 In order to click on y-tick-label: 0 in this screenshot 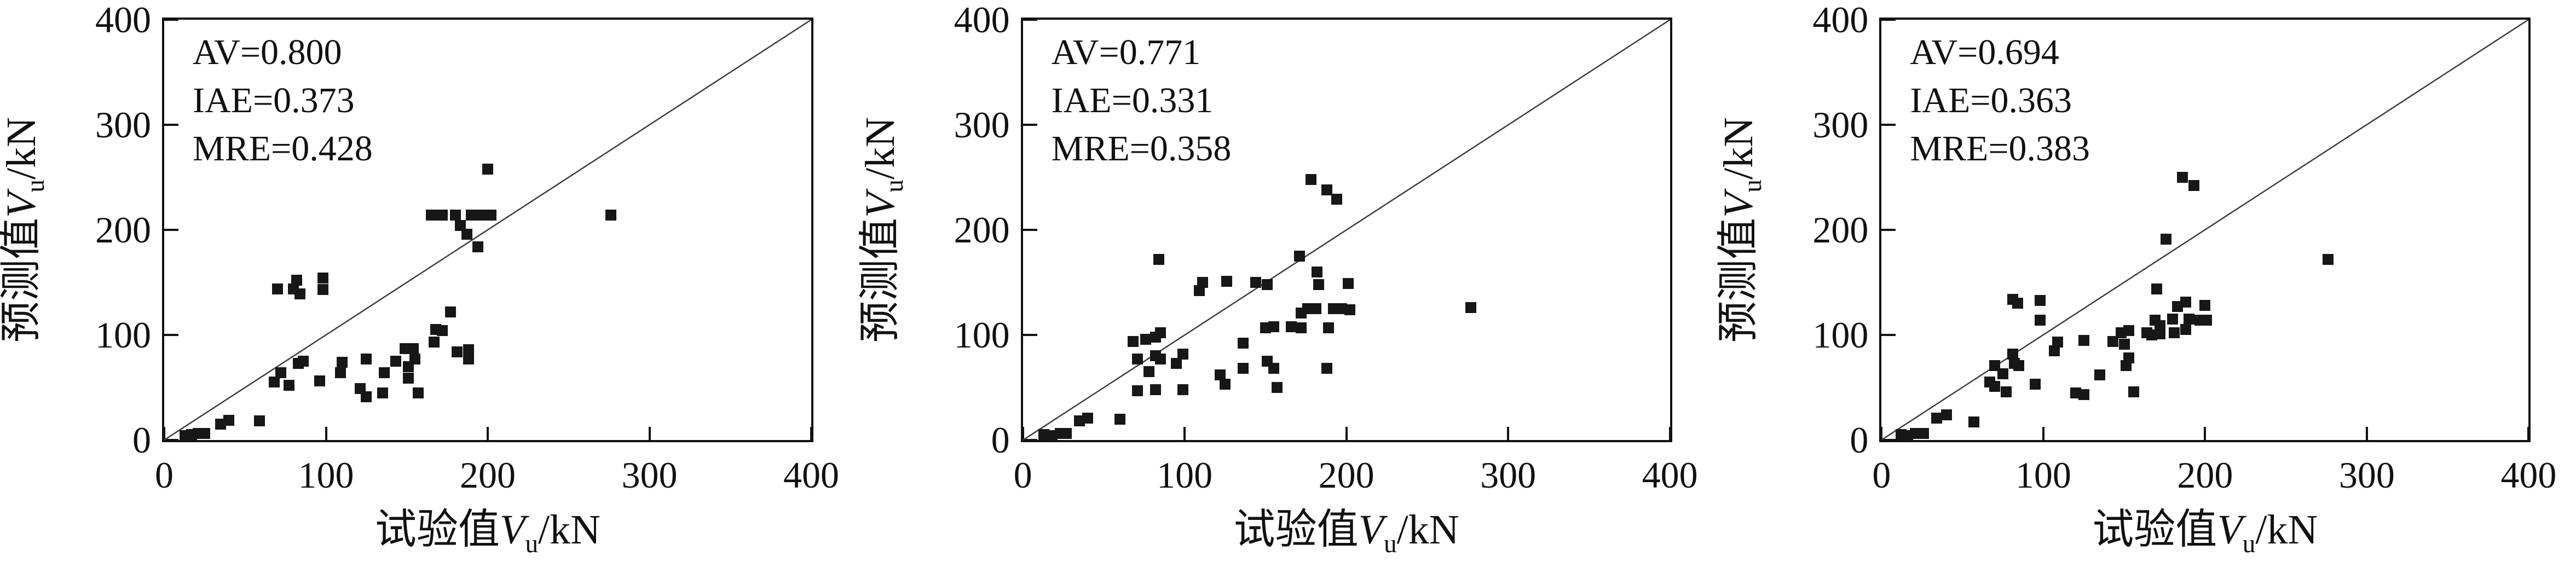, I will do `click(1860, 440)`.